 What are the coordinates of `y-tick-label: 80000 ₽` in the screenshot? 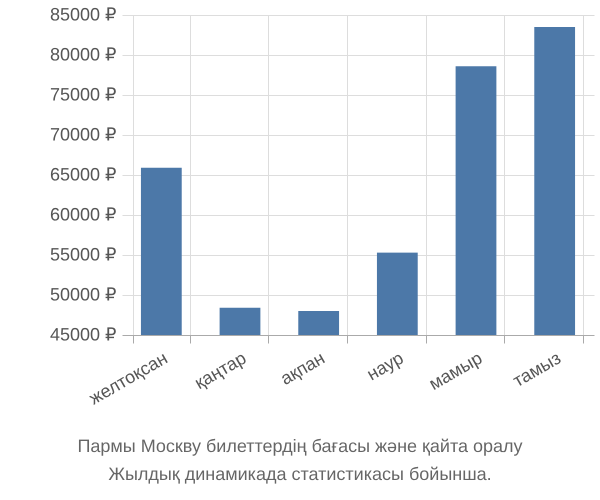 It's located at (83, 54).